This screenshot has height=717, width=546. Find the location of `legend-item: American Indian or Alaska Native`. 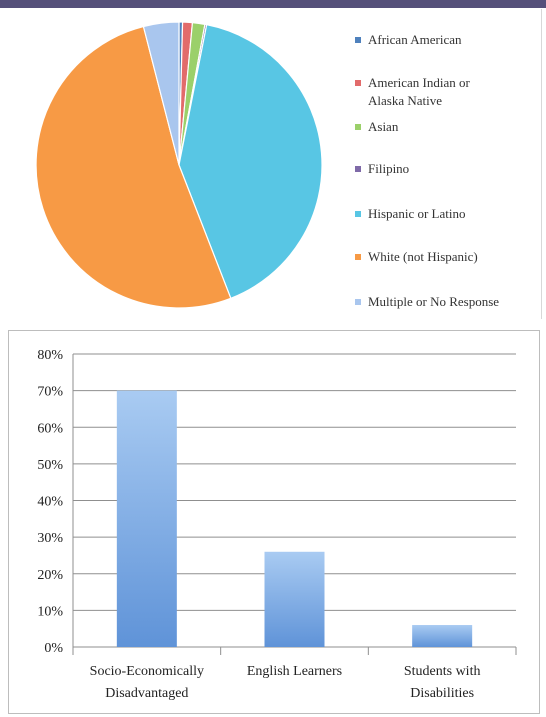

legend-item: American Indian or Alaska Native is located at coordinates (412, 92).